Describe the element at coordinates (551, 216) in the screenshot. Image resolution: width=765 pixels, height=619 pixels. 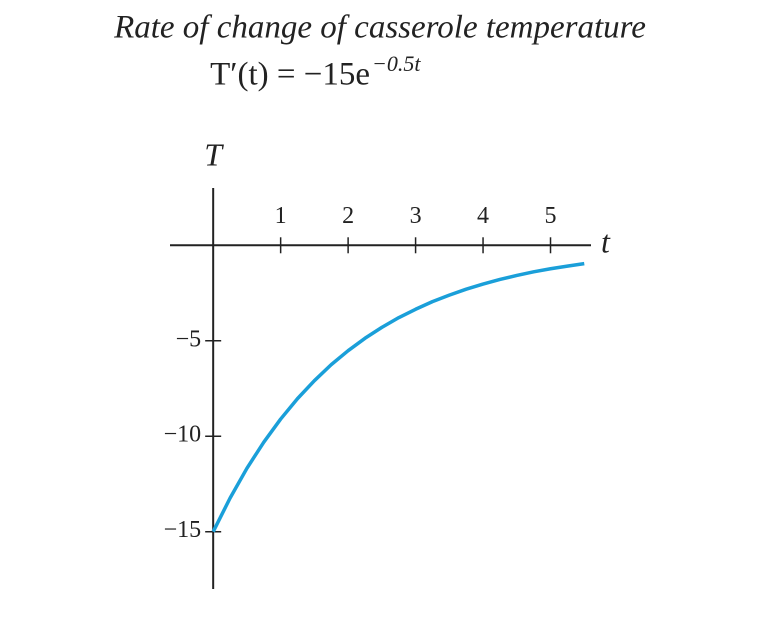
I see `x-tick-label: 5` at that location.